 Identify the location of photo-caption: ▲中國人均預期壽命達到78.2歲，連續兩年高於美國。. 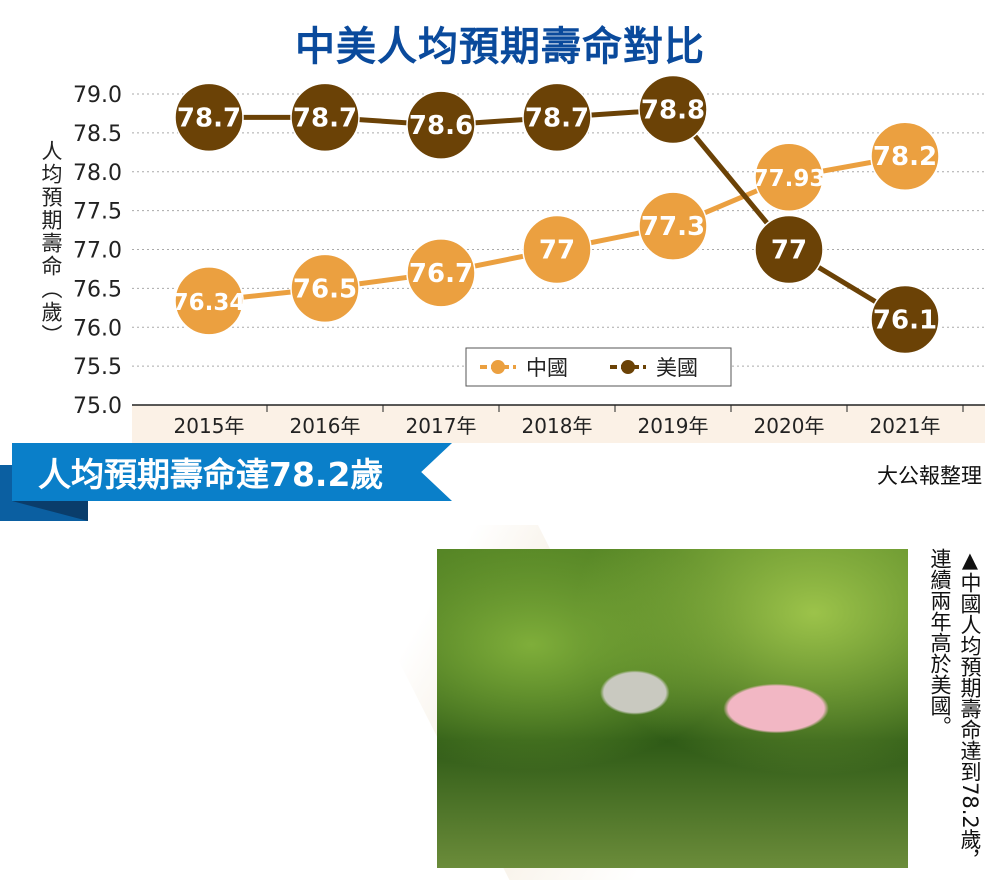
(955, 709).